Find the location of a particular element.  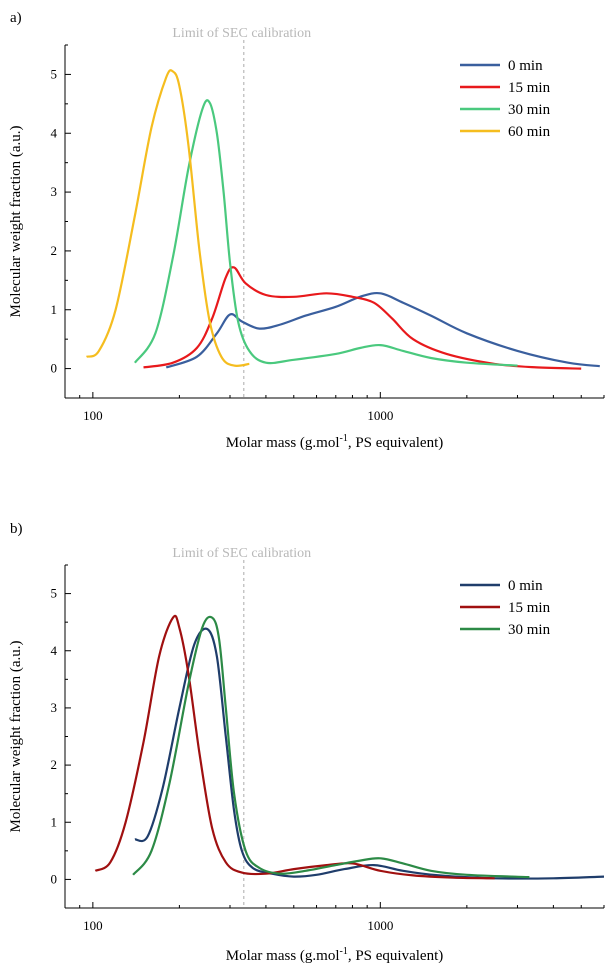

panel-label: a) is located at coordinates (16, 18).